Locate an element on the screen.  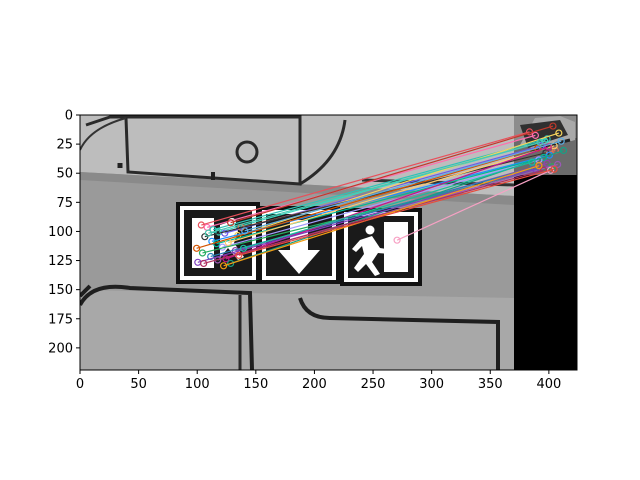
y-axis: 0 25 50 75 100 125 150 175 200 is located at coordinates (64, 232).